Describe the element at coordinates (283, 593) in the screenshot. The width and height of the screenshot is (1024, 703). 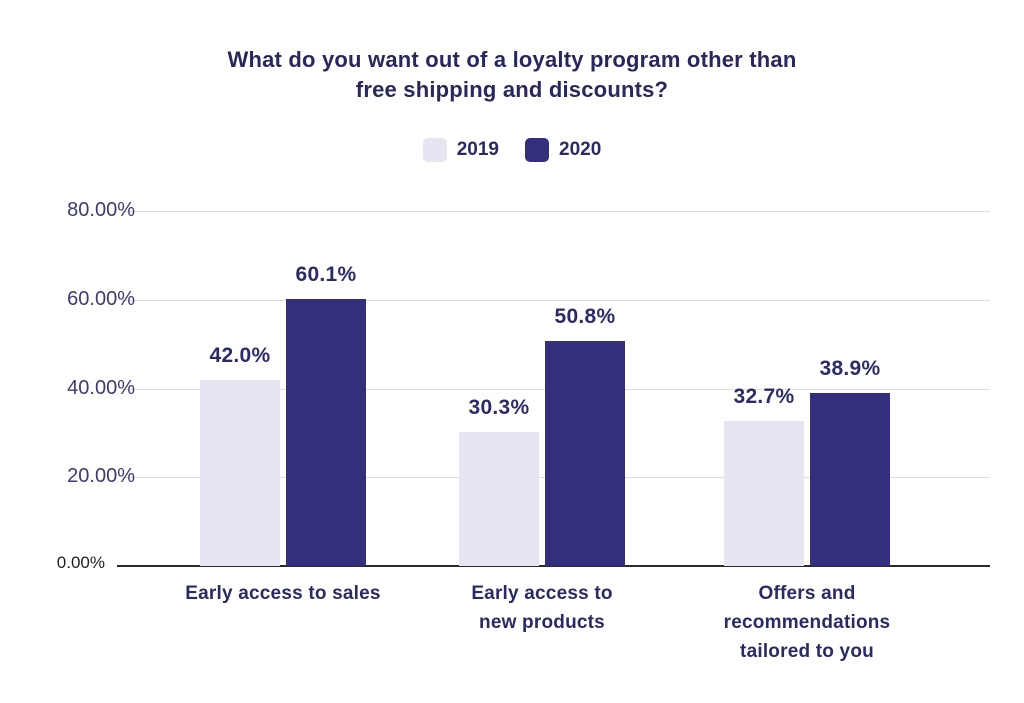
I see `x-axis-category-label: Early access to sales` at that location.